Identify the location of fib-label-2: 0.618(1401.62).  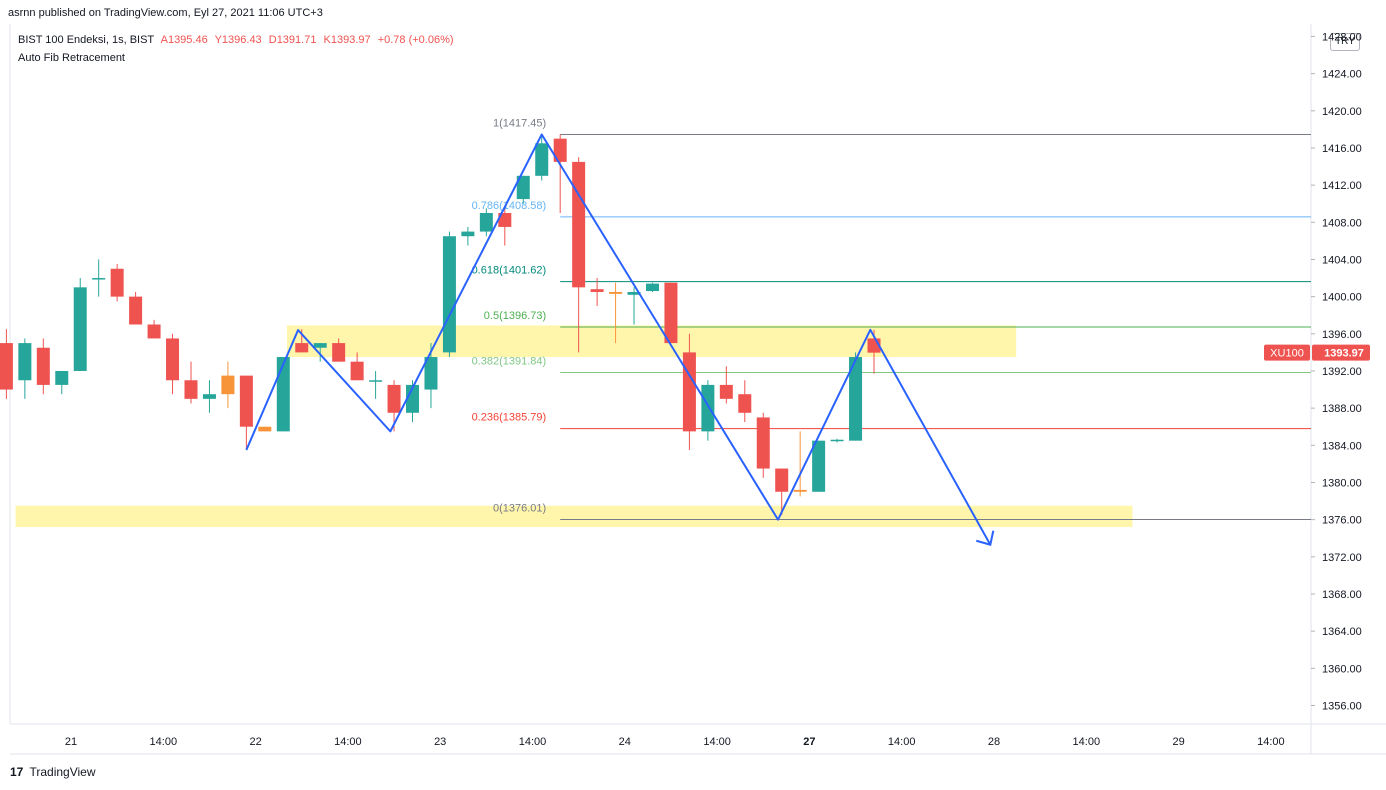
(509, 271).